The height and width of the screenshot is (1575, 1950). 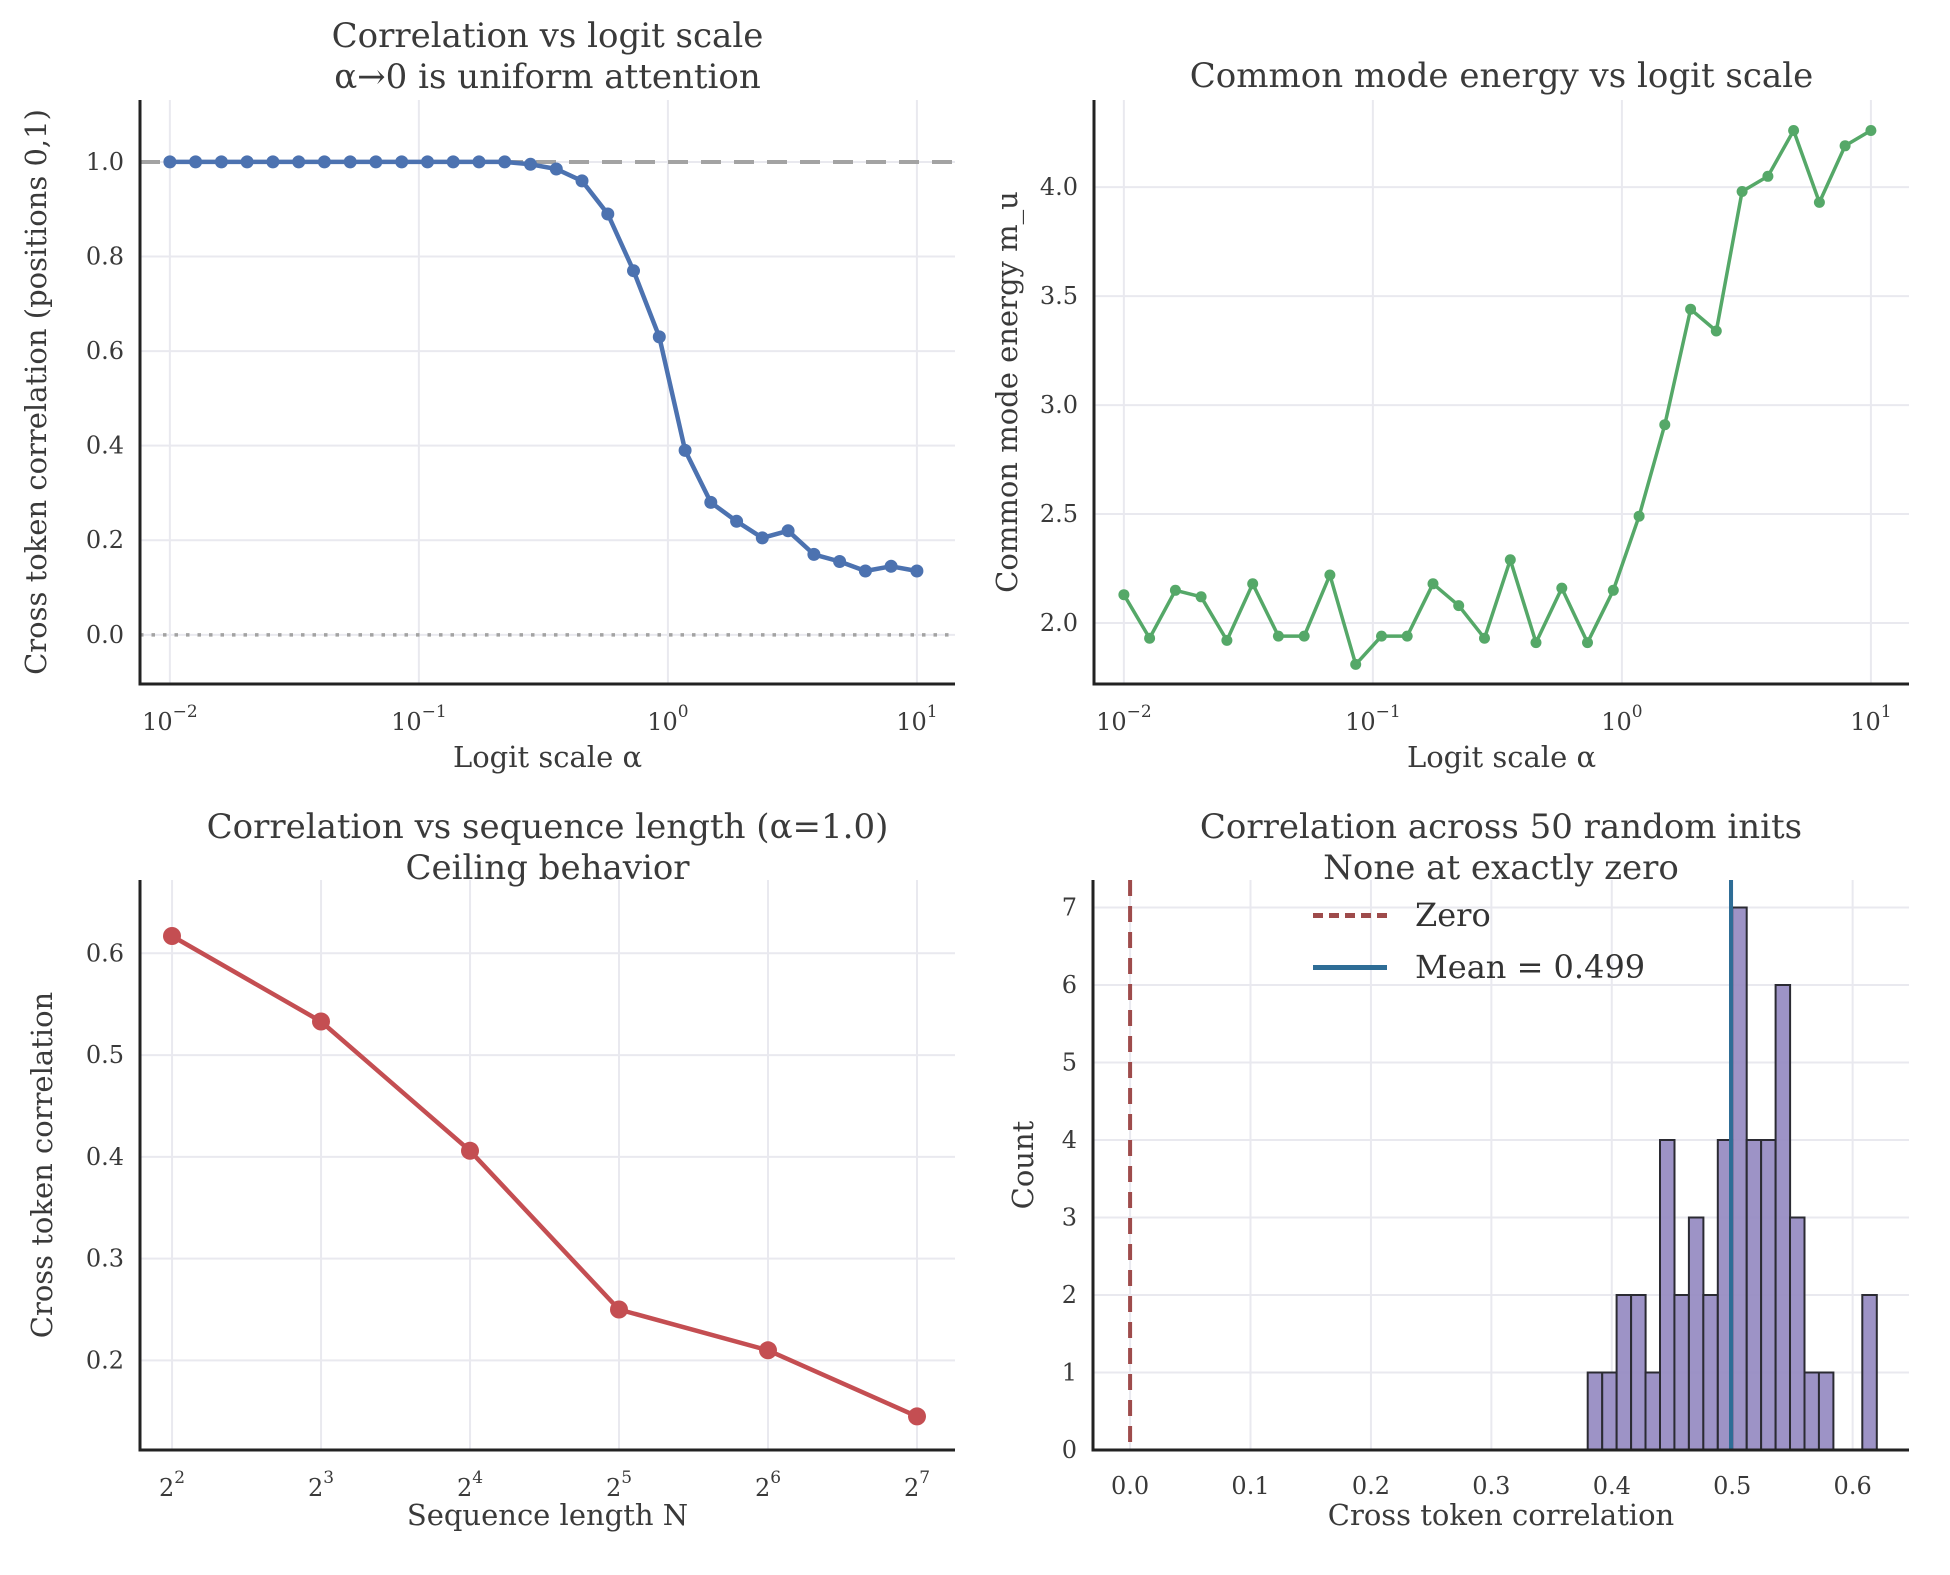 What do you see at coordinates (917, 1485) in the screenshot?
I see `x-tick-label: 27` at bounding box center [917, 1485].